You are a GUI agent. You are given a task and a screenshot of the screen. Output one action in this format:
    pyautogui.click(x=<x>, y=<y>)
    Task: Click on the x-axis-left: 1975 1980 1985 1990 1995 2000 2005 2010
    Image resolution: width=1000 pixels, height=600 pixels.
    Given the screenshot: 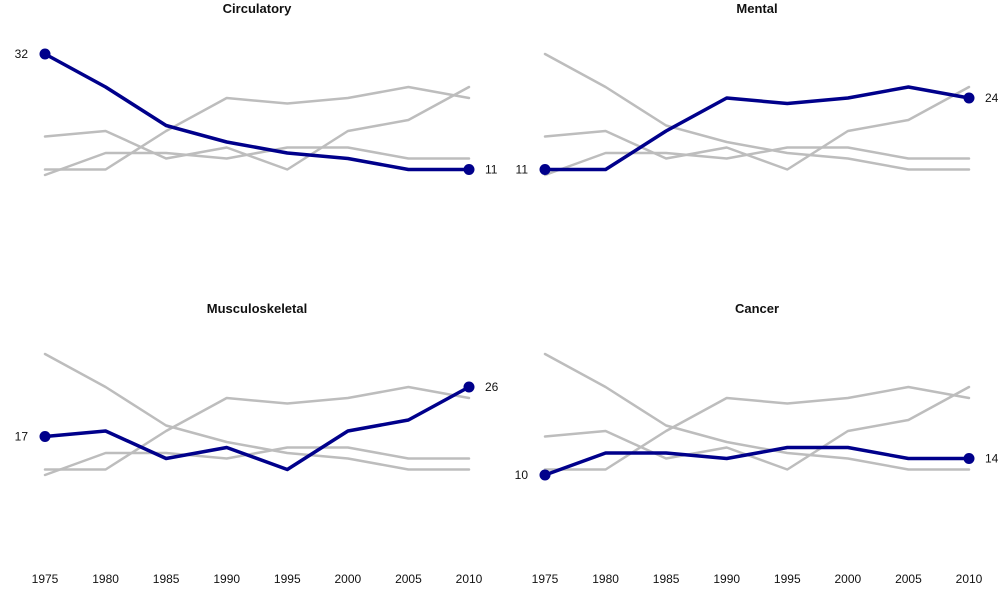 What is the action you would take?
    pyautogui.click(x=257, y=579)
    